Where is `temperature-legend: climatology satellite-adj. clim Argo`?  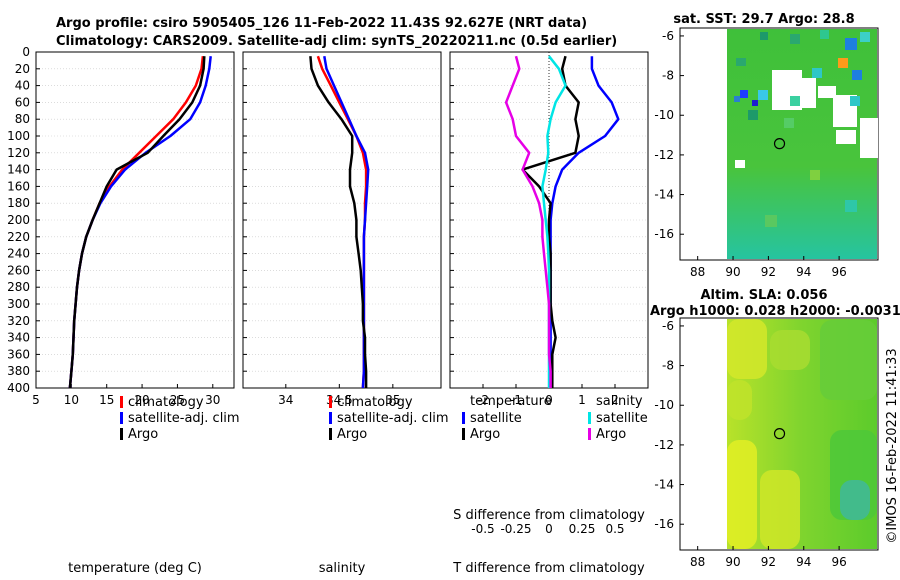 temperature-legend: climatology satellite-adj. clim Argo is located at coordinates (180, 418).